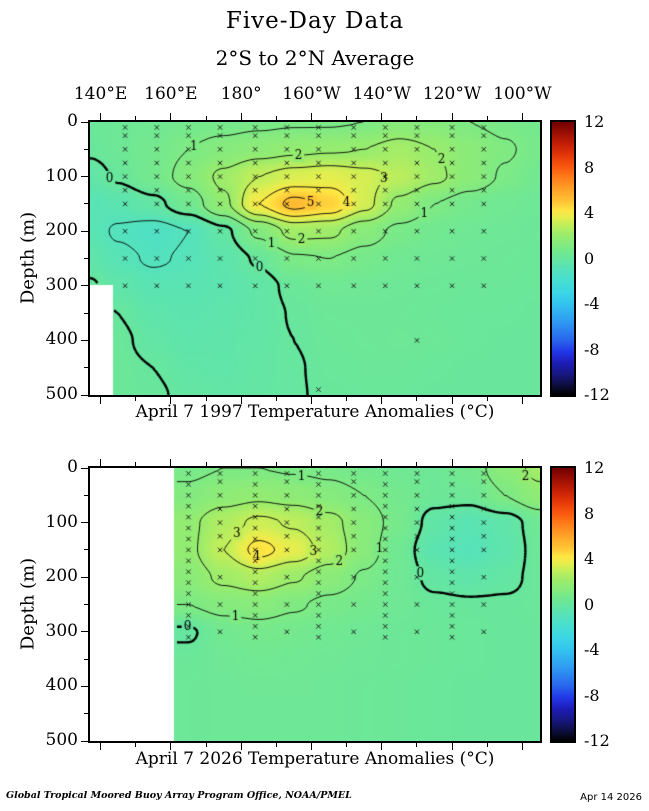  Describe the element at coordinates (315, 58) in the screenshot. I see `figure-subtitle: 2°S to 2°N Average` at that location.